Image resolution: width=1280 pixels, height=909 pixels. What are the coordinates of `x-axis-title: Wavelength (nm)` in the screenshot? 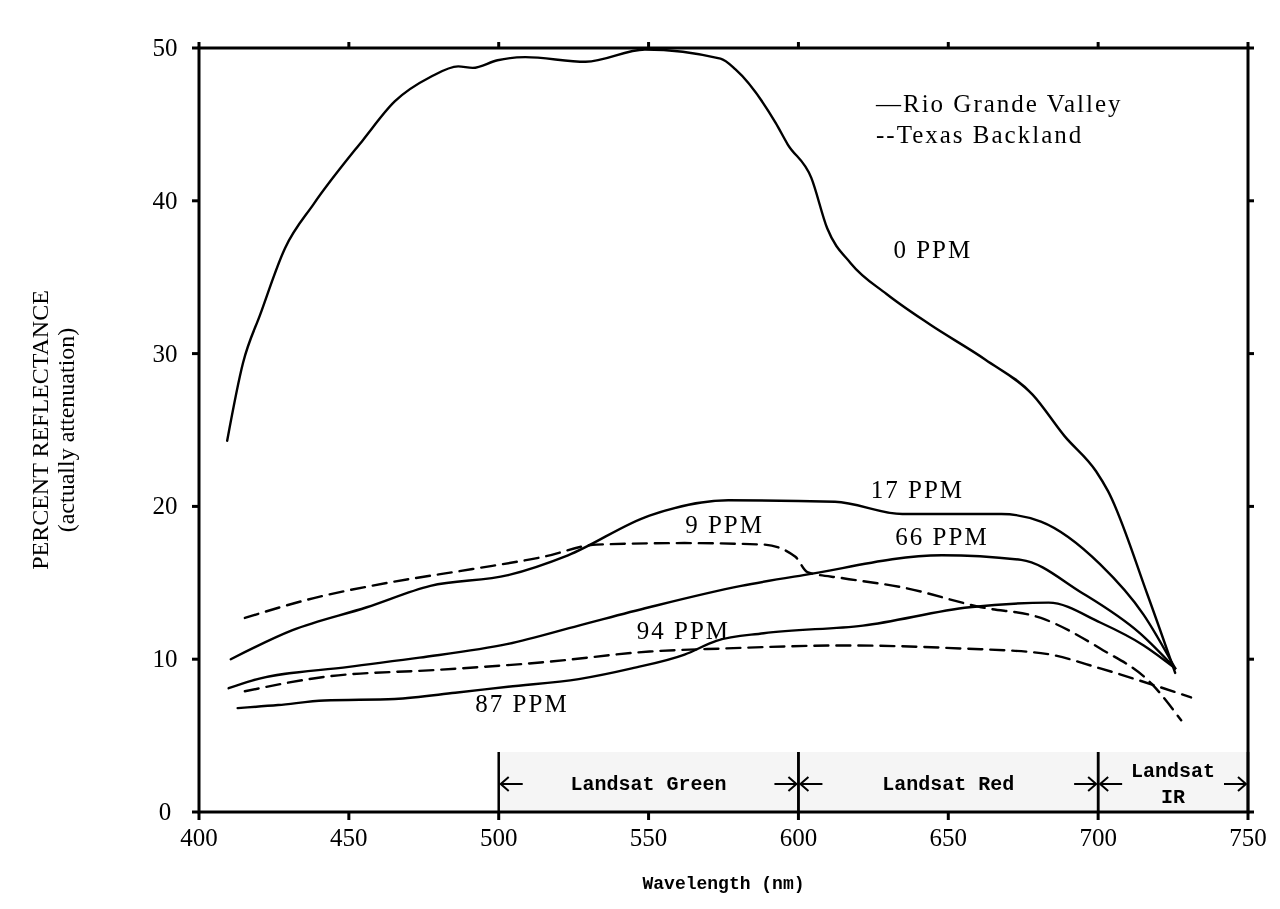 It's located at (723, 884).